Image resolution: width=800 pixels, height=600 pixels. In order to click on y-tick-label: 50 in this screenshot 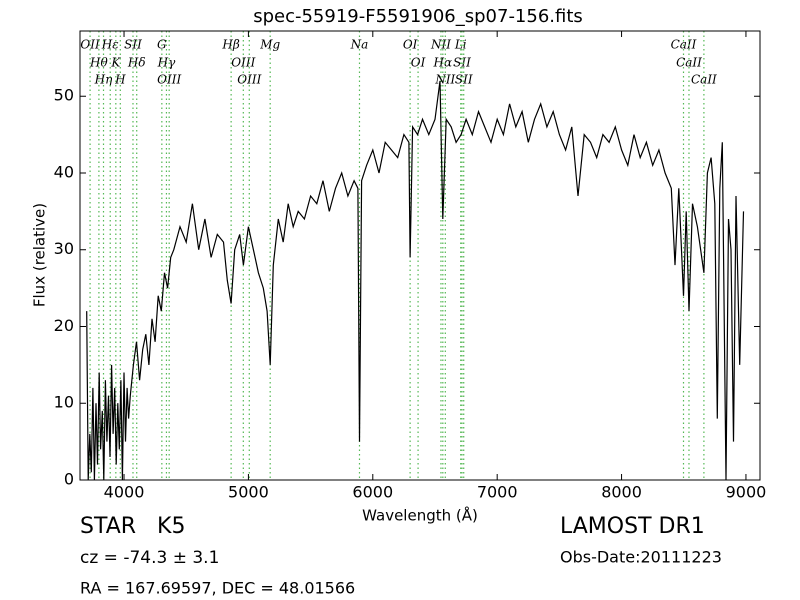, I will do `click(64, 95)`.